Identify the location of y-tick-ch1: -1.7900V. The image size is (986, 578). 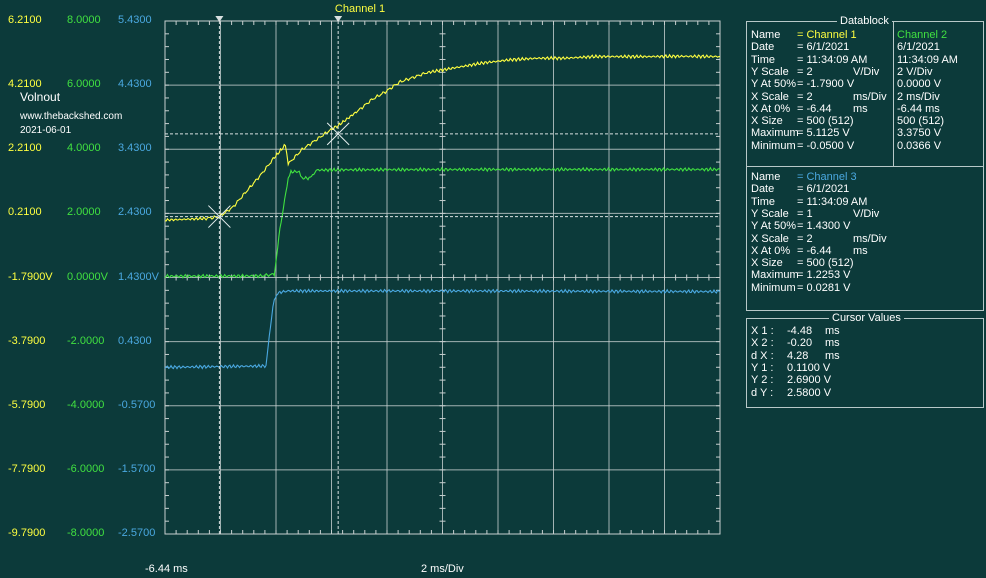
(30, 276).